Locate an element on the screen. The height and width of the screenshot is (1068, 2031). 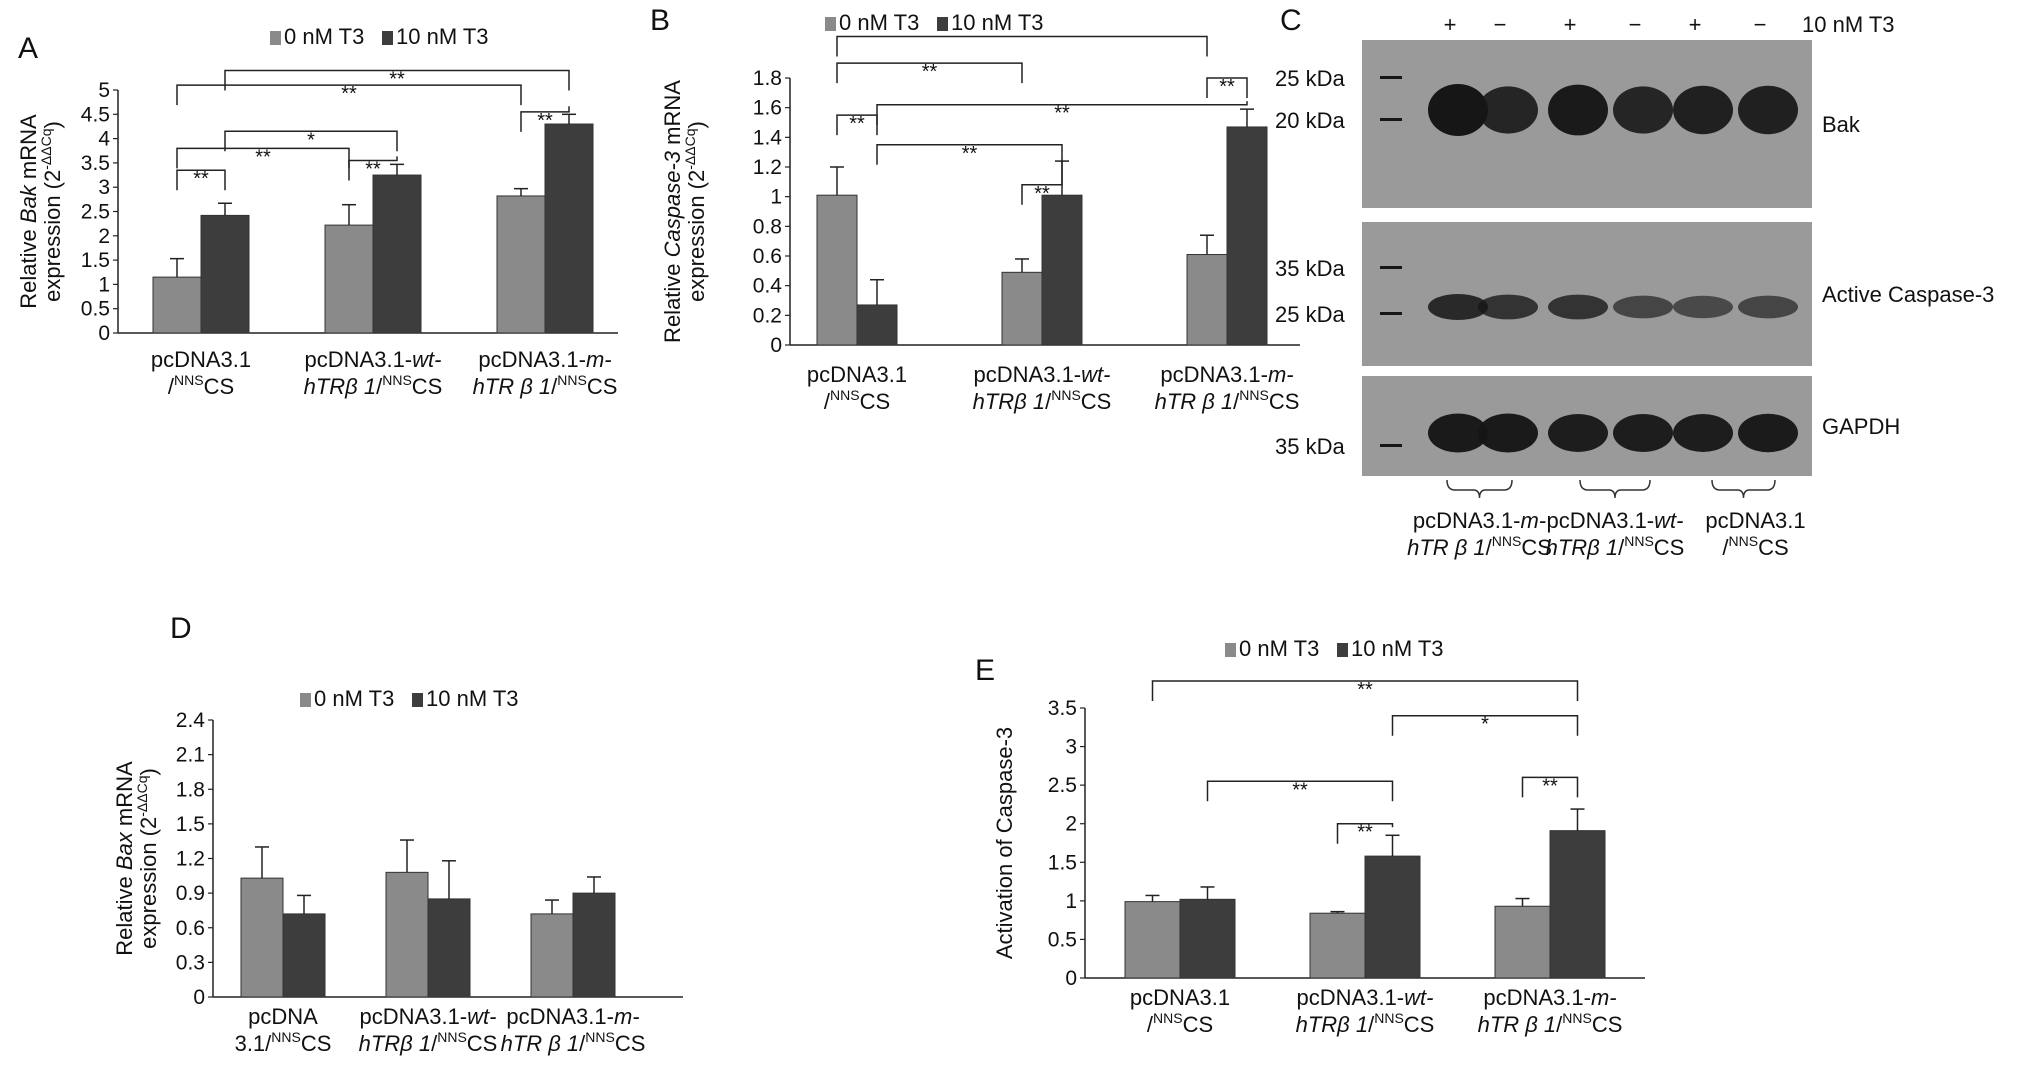
panel-a-category-0-line1-text: pcDNA3.1 is located at coordinates (201, 359).